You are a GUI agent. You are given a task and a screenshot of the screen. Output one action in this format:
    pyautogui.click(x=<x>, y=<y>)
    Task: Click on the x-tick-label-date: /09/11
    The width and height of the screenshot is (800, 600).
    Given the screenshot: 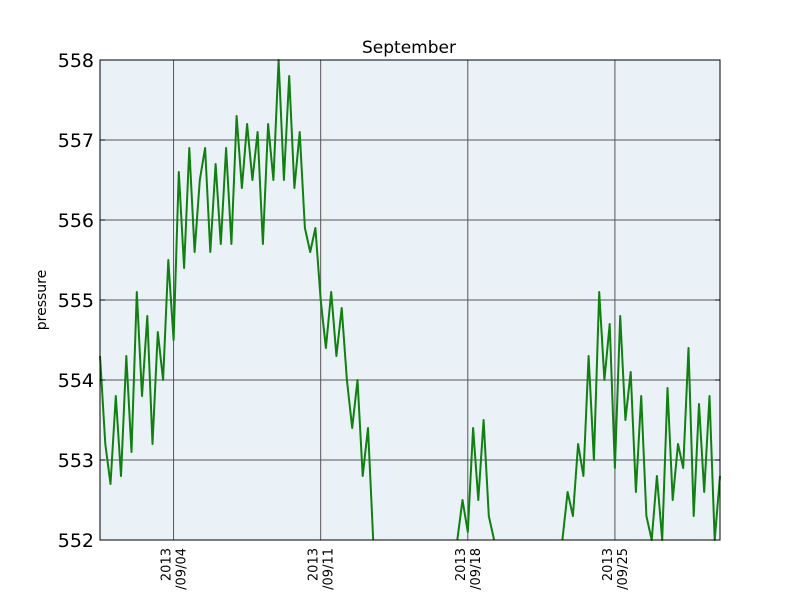 What is the action you would take?
    pyautogui.click(x=329, y=569)
    